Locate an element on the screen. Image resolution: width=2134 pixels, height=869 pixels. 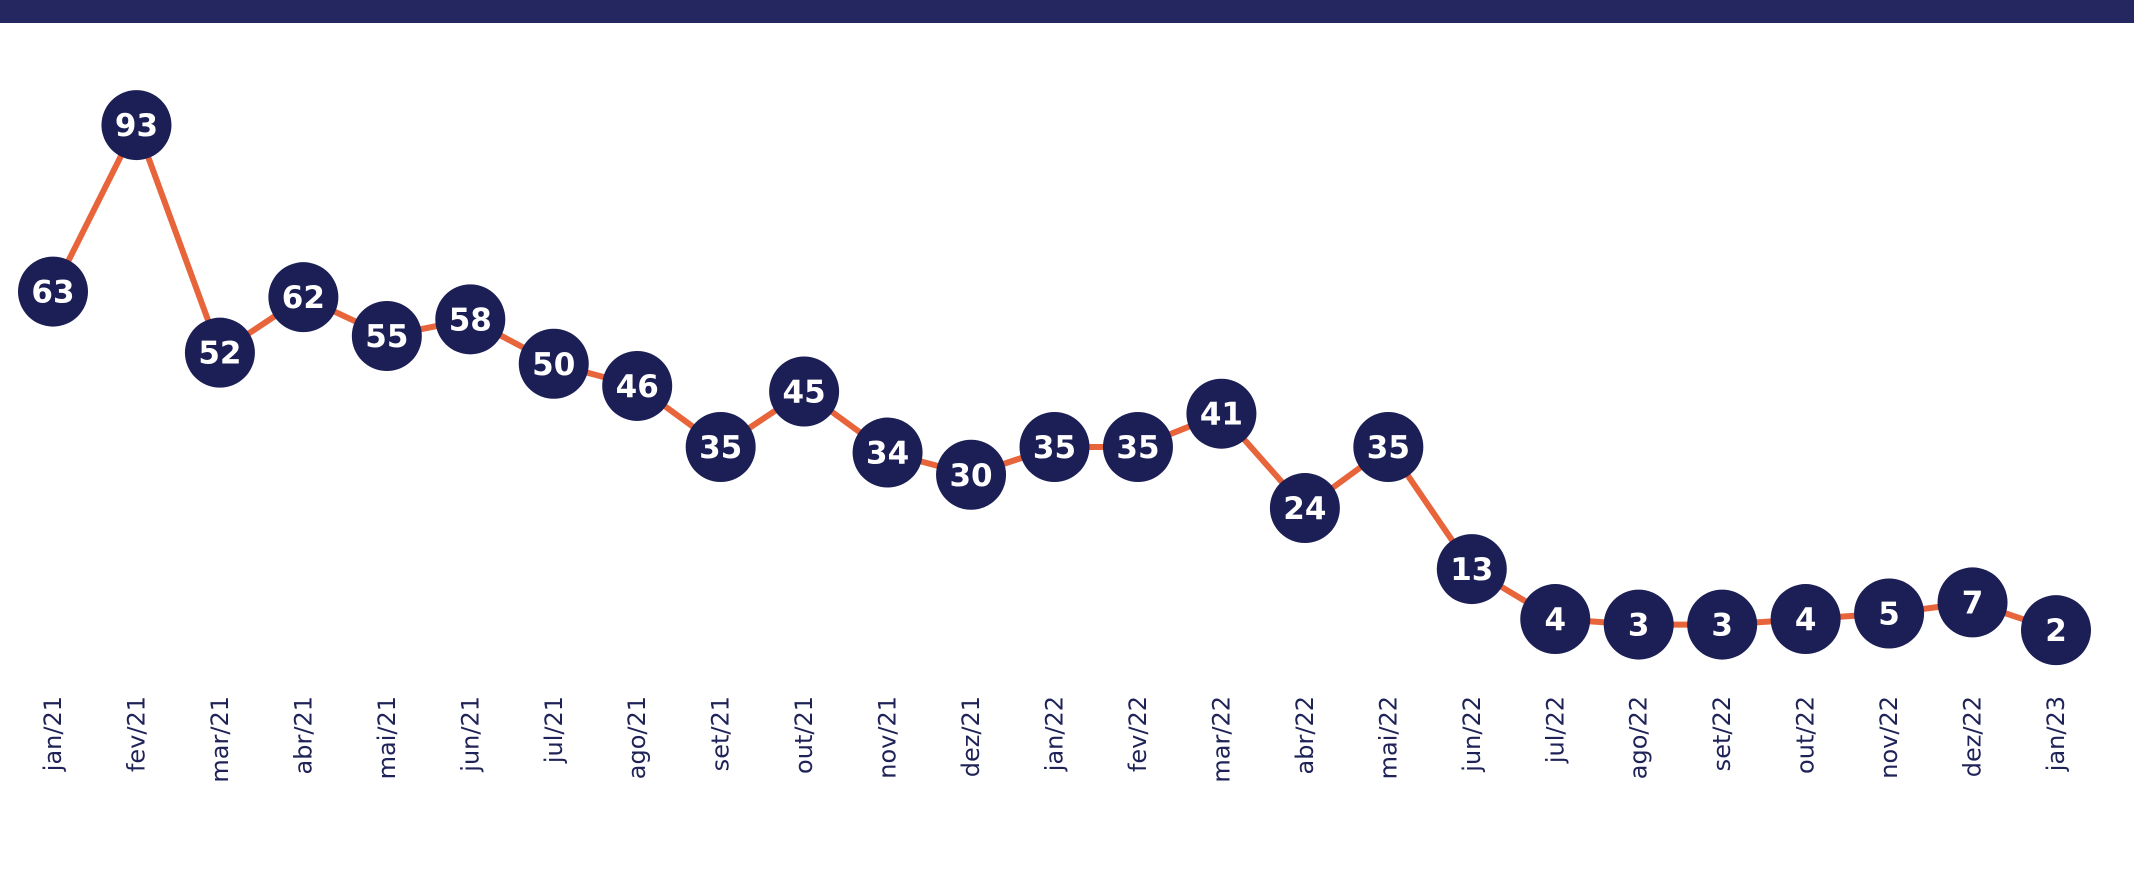
data-label: 41 is located at coordinates (1221, 415).